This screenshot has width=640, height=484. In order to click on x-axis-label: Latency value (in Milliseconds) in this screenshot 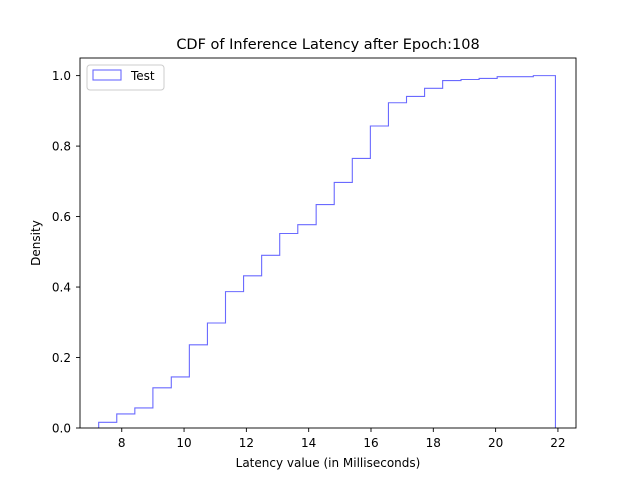, I will do `click(328, 463)`.